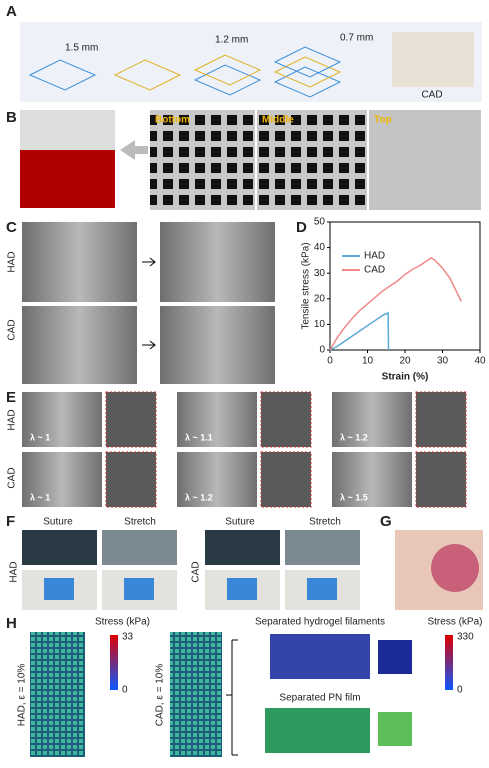  What do you see at coordinates (11, 117) in the screenshot?
I see `panel-label: B` at bounding box center [11, 117].